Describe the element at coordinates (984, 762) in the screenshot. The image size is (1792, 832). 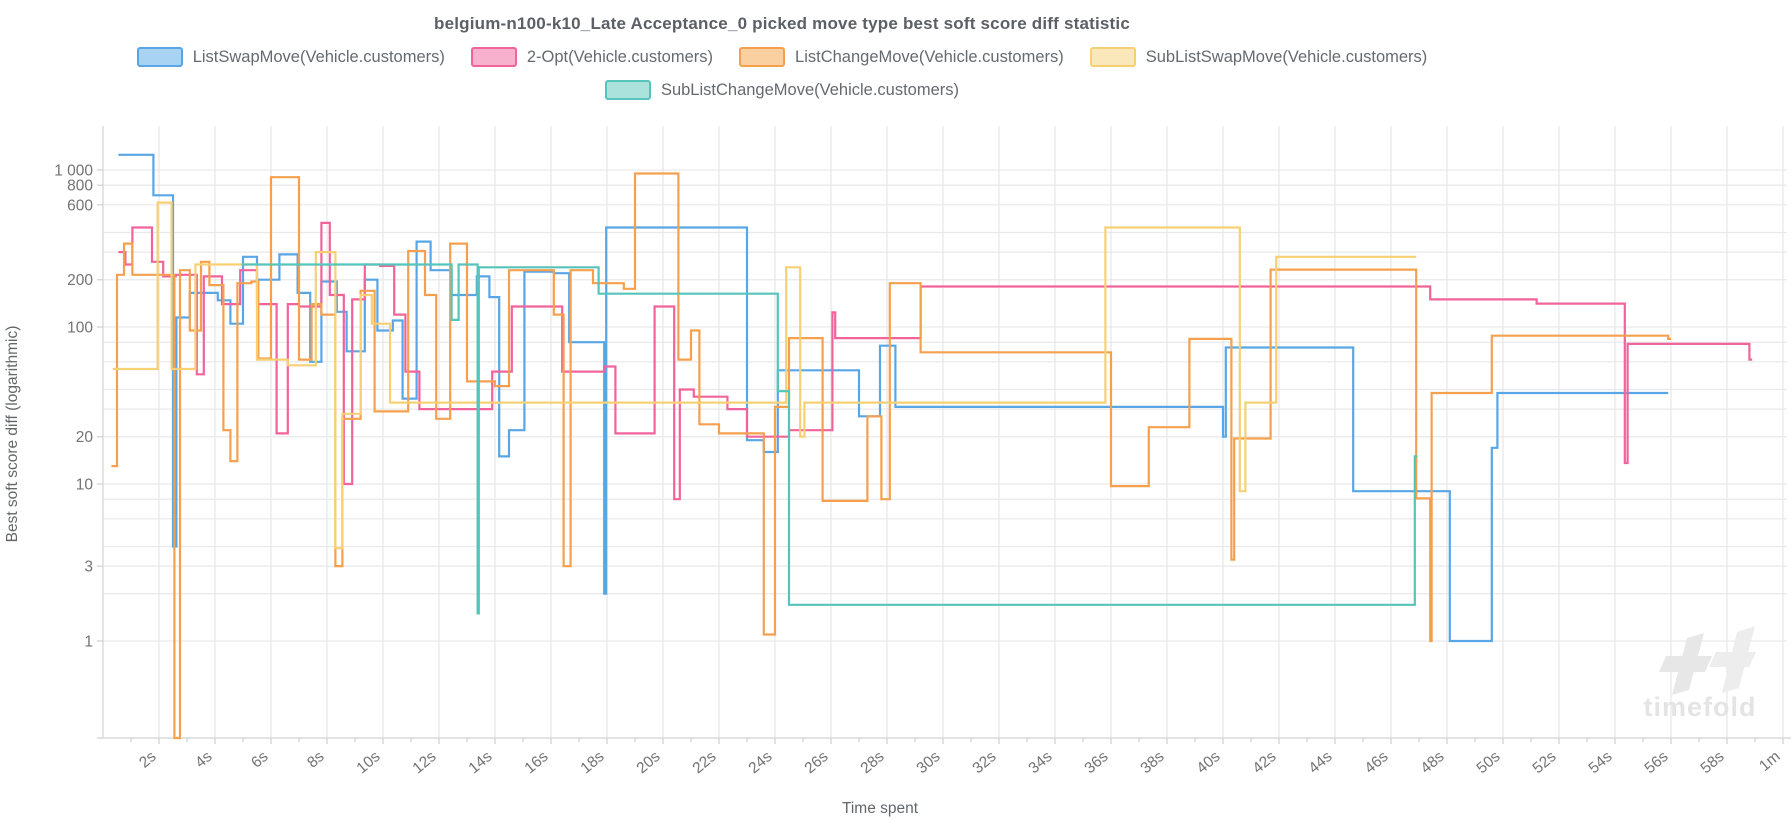
I see `svg-text: 32s` at that location.